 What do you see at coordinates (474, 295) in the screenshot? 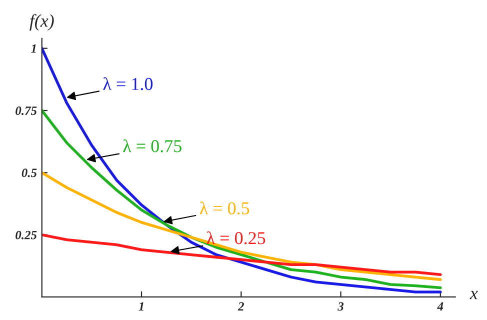
I see `x-axis-title: x` at bounding box center [474, 295].